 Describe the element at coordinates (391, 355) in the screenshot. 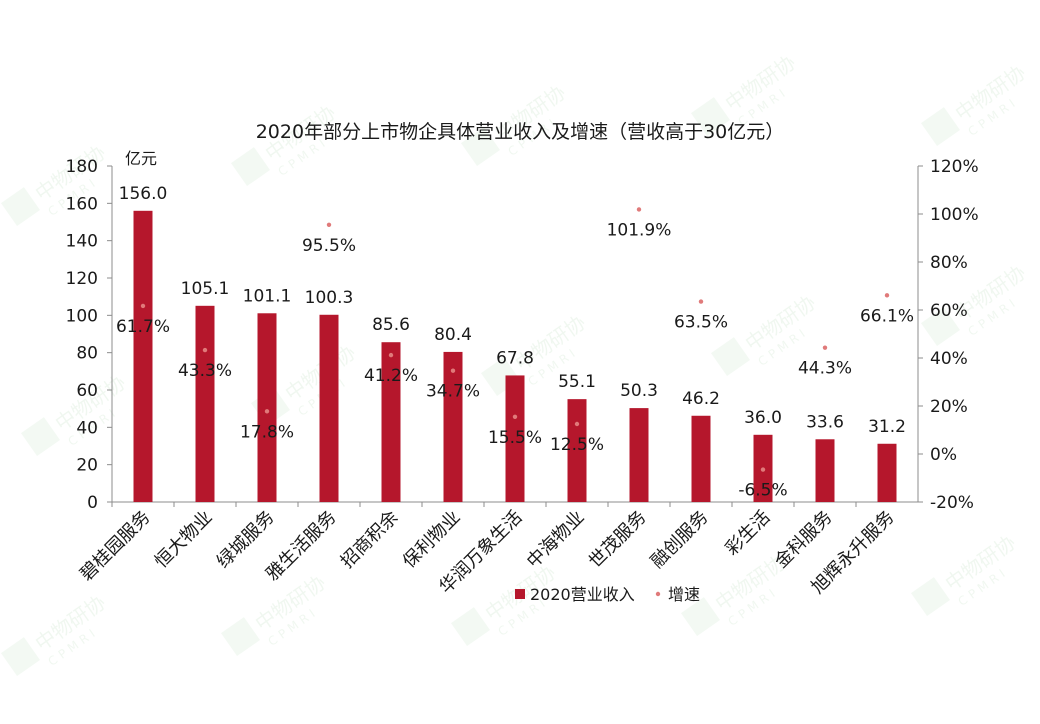

I see `growth-point-招商积余` at that location.